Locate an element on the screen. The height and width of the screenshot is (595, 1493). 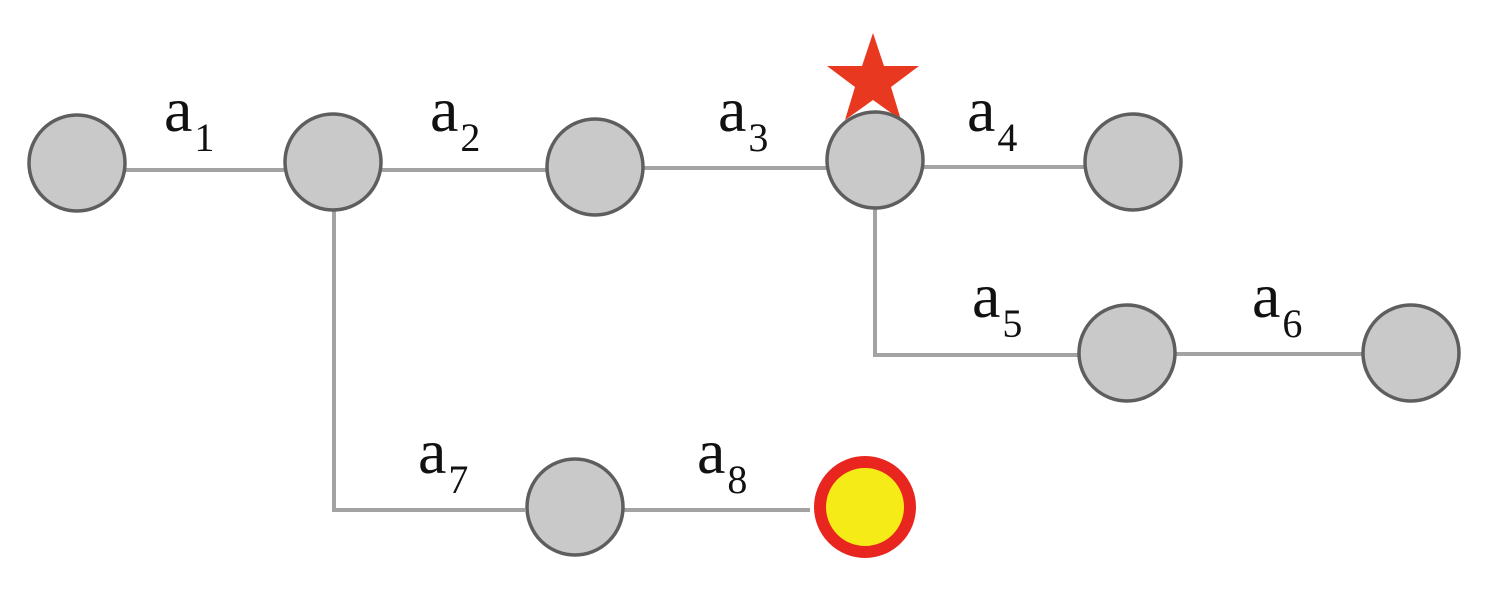
edge-label-a4: a4 is located at coordinates (992, 117).